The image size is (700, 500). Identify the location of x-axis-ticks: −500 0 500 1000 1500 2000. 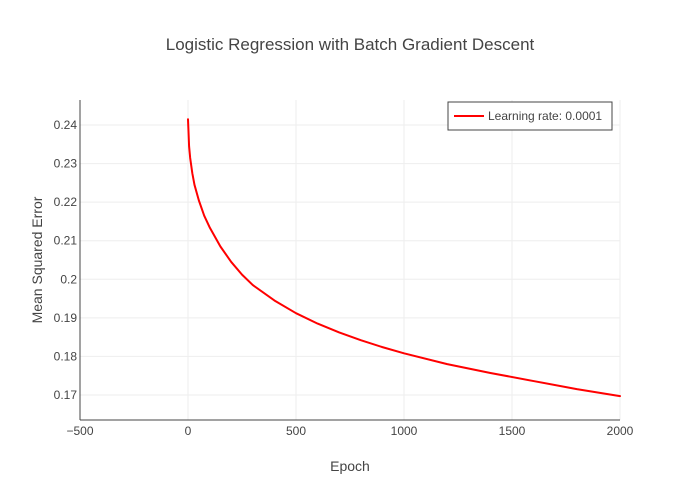
(349, 431).